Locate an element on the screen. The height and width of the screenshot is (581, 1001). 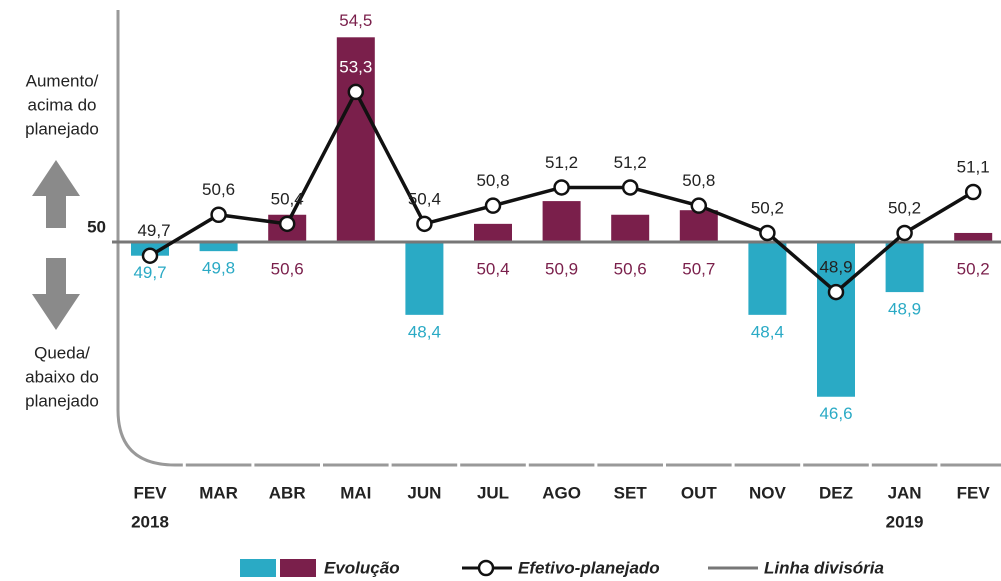
down-arrow is located at coordinates (56, 294).